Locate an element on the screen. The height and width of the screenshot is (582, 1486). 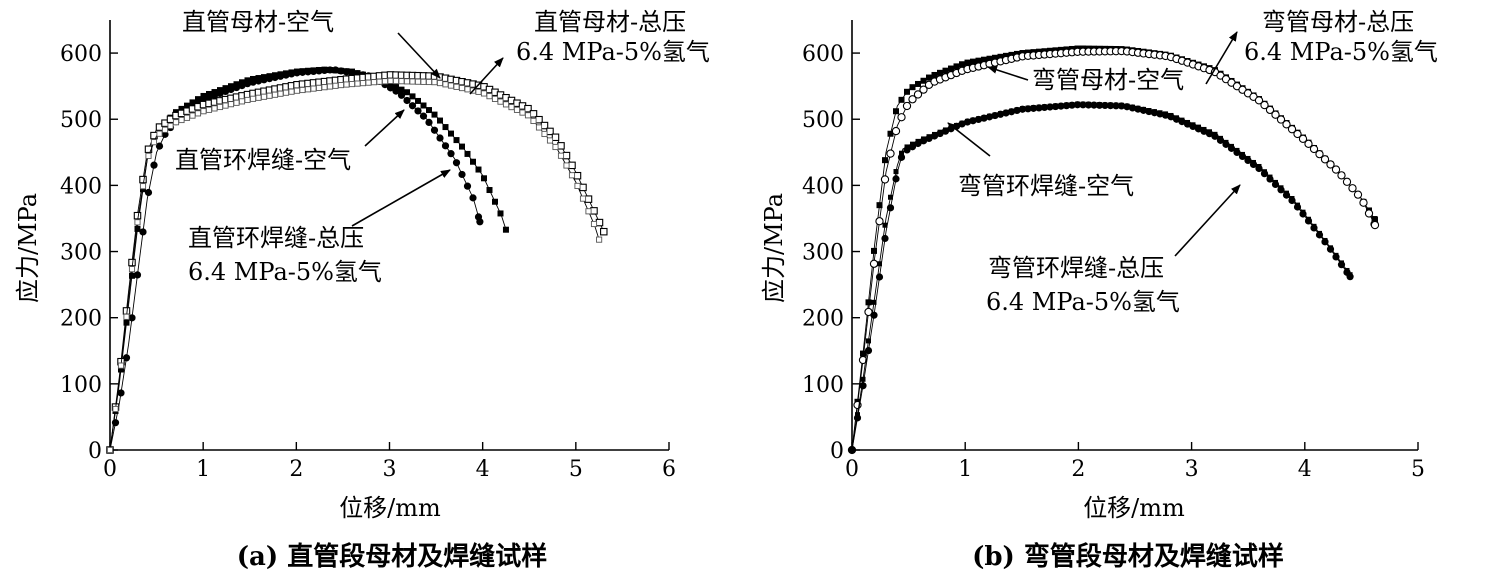
chart-a-ytick-label: 300 is located at coordinates (81, 253).